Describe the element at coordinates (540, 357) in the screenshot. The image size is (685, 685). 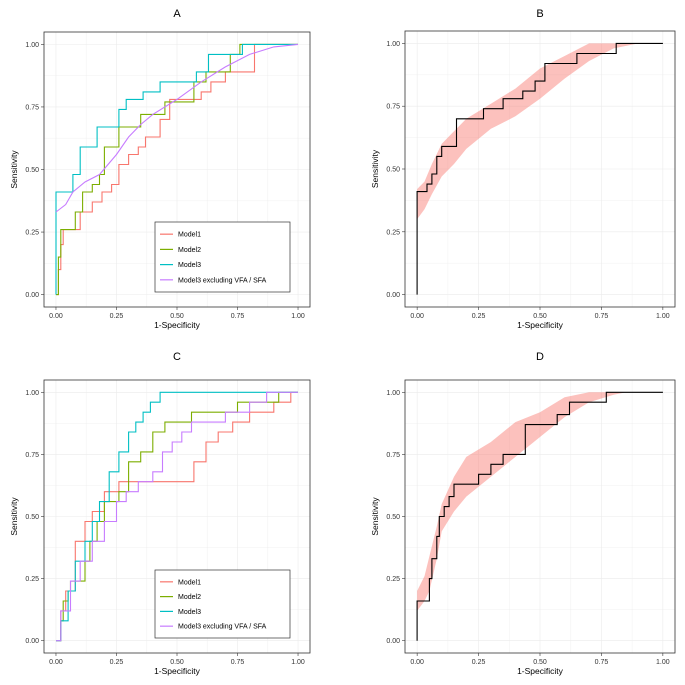
I see `panel-title: D` at that location.